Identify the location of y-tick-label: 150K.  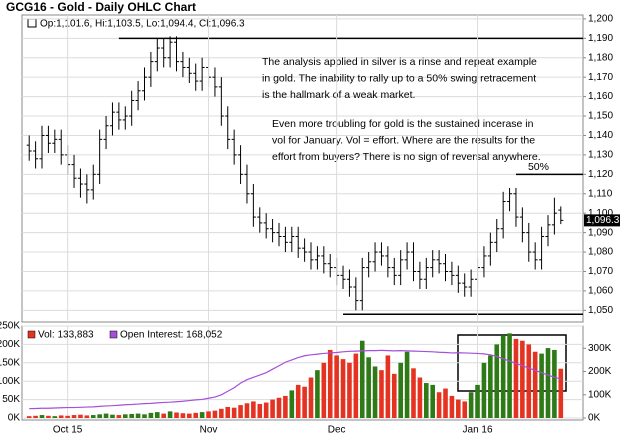
(10, 362).